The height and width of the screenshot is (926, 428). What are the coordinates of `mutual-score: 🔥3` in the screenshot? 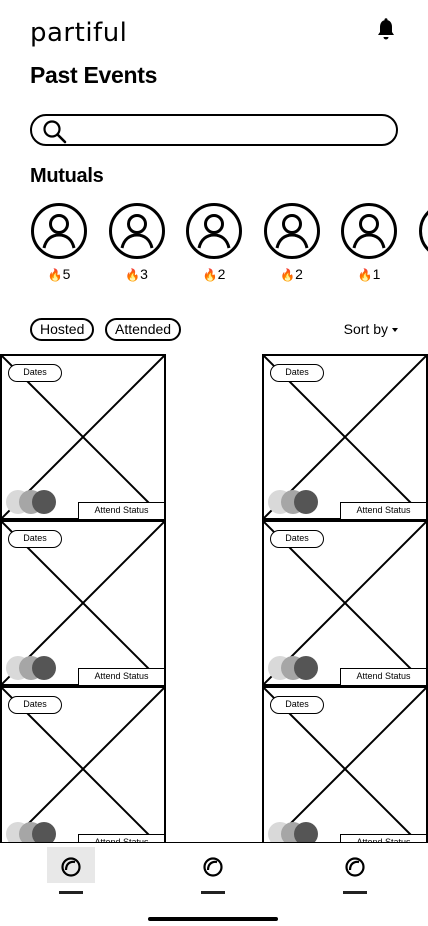 It's located at (137, 274).